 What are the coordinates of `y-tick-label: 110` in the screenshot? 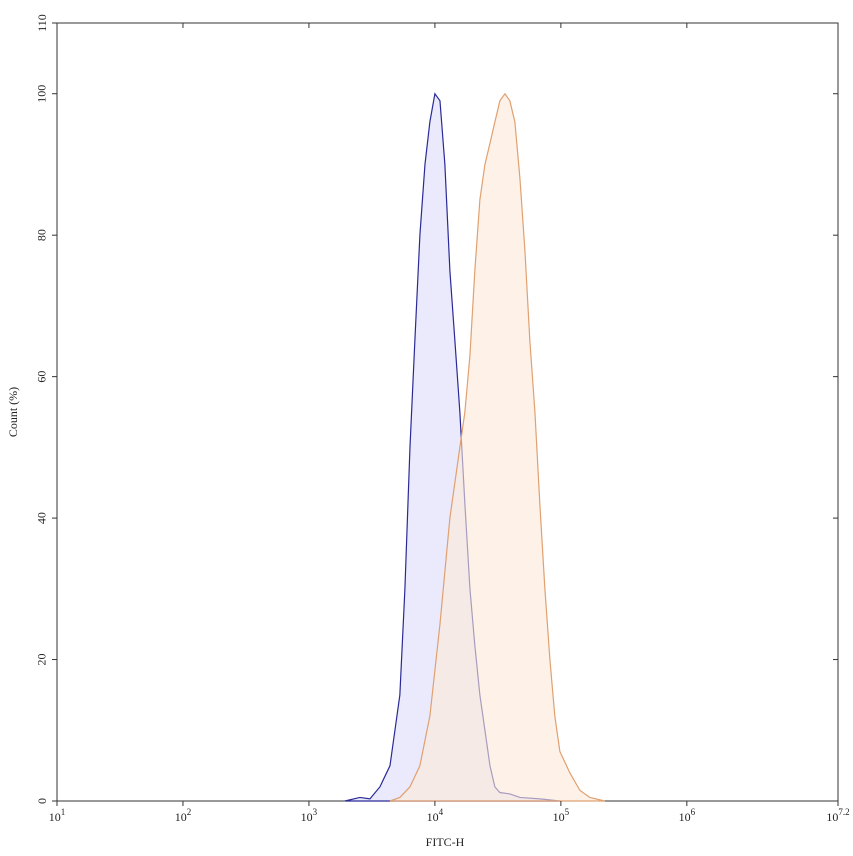 It's located at (42, 23).